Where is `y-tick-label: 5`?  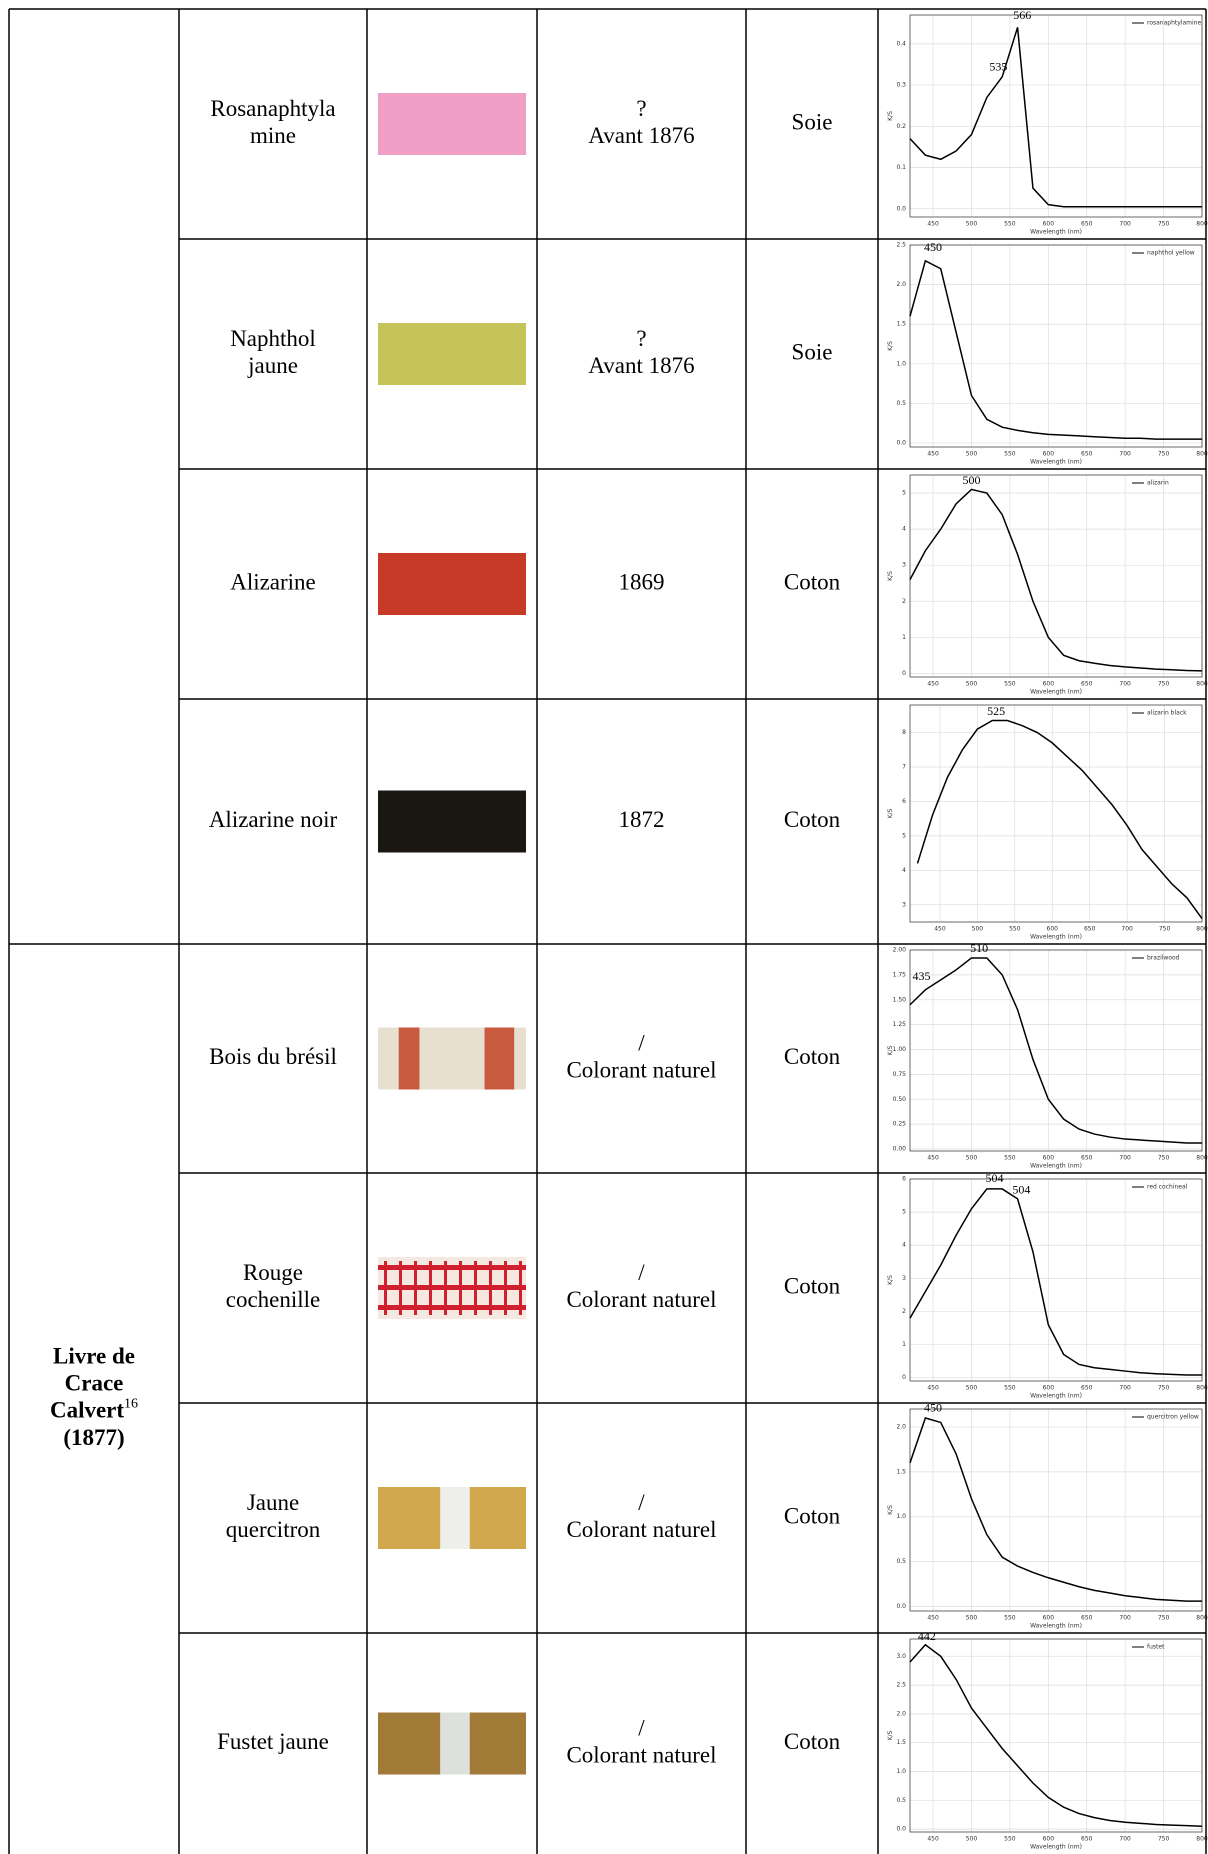 y-tick-label: 5 is located at coordinates (904, 493).